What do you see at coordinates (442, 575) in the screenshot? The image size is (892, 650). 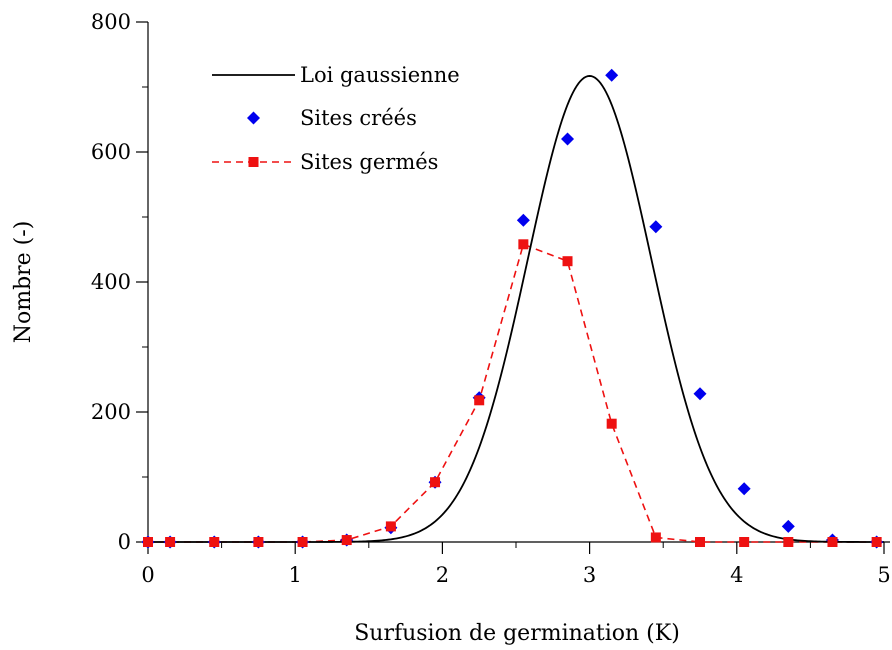 I see `x-tick-label-2: 2` at bounding box center [442, 575].